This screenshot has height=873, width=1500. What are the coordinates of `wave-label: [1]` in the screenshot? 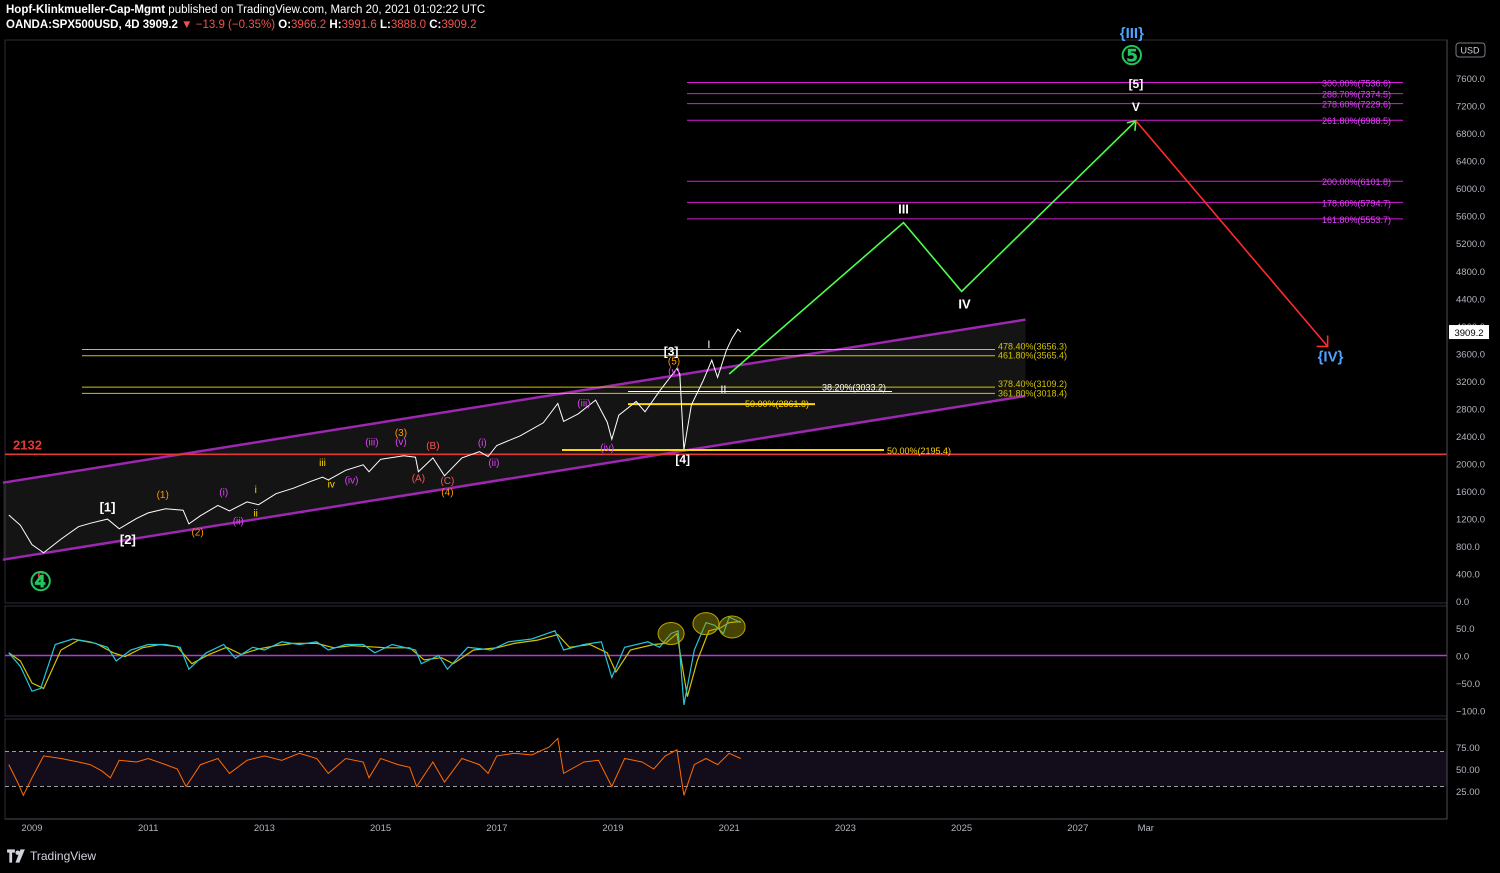 It's located at (108, 507).